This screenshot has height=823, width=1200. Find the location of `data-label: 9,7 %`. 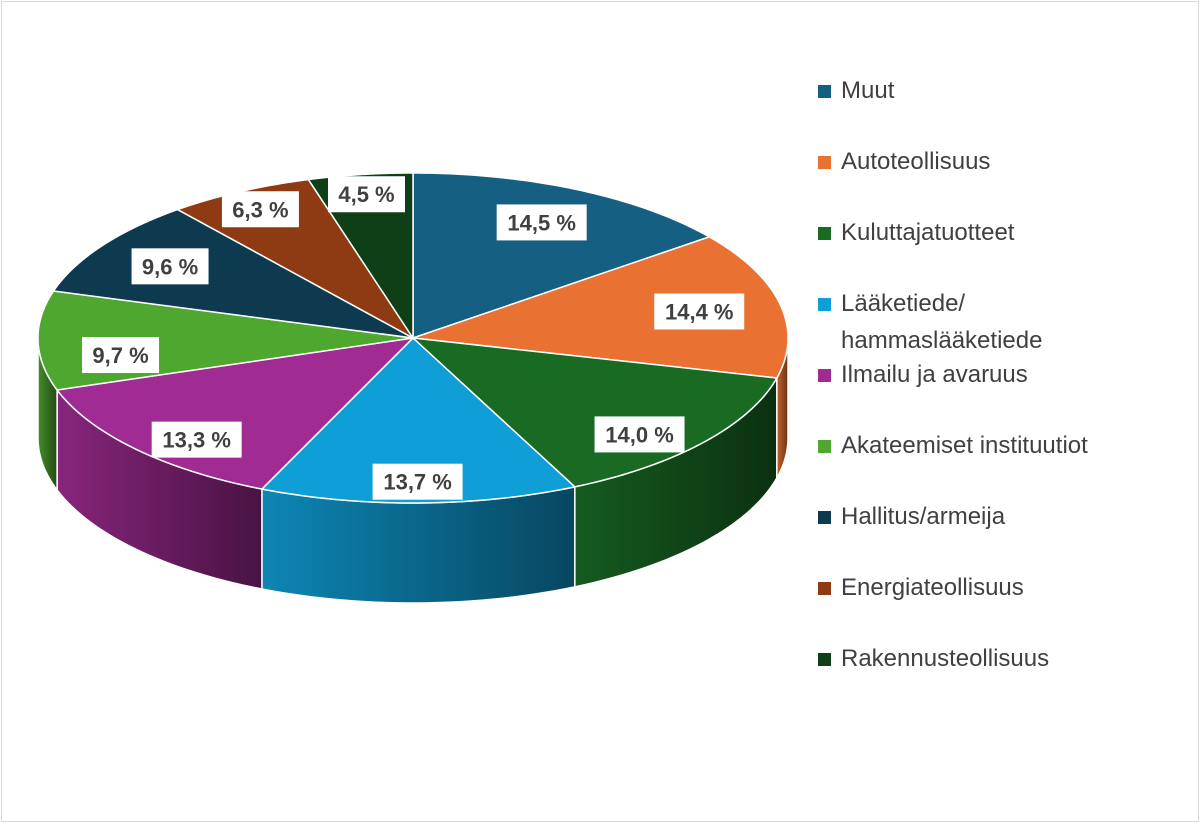

data-label: 9,7 % is located at coordinates (120, 355).